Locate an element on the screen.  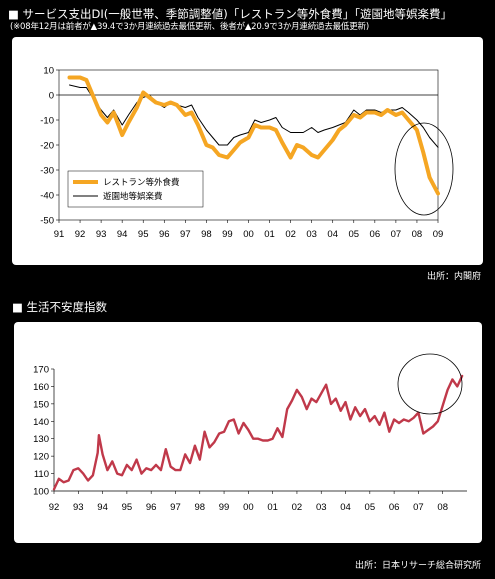
y-tick-label: -40 is located at coordinates (47, 196).